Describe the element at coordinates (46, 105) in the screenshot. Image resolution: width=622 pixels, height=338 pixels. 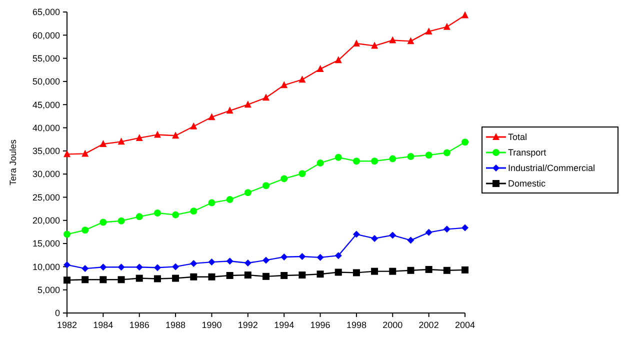
I see `y-tick-label: 45,000` at that location.